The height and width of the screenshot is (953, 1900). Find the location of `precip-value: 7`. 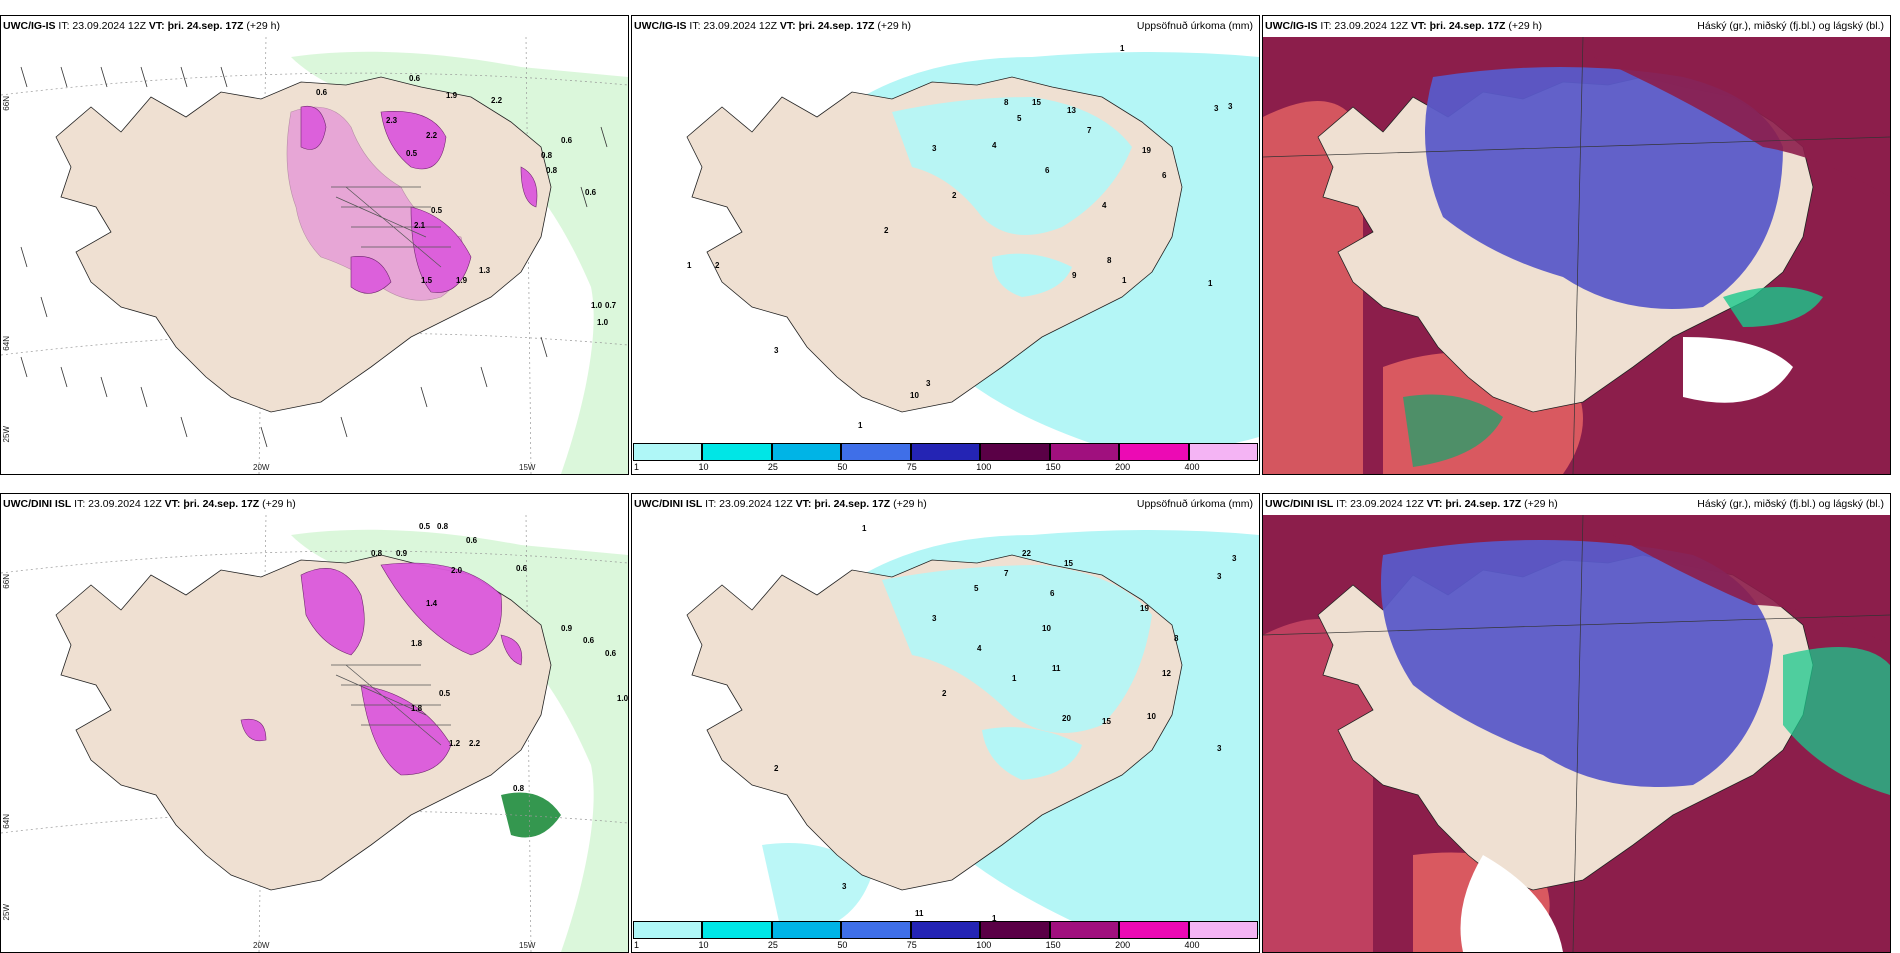

precip-value: 7 is located at coordinates (1006, 573).